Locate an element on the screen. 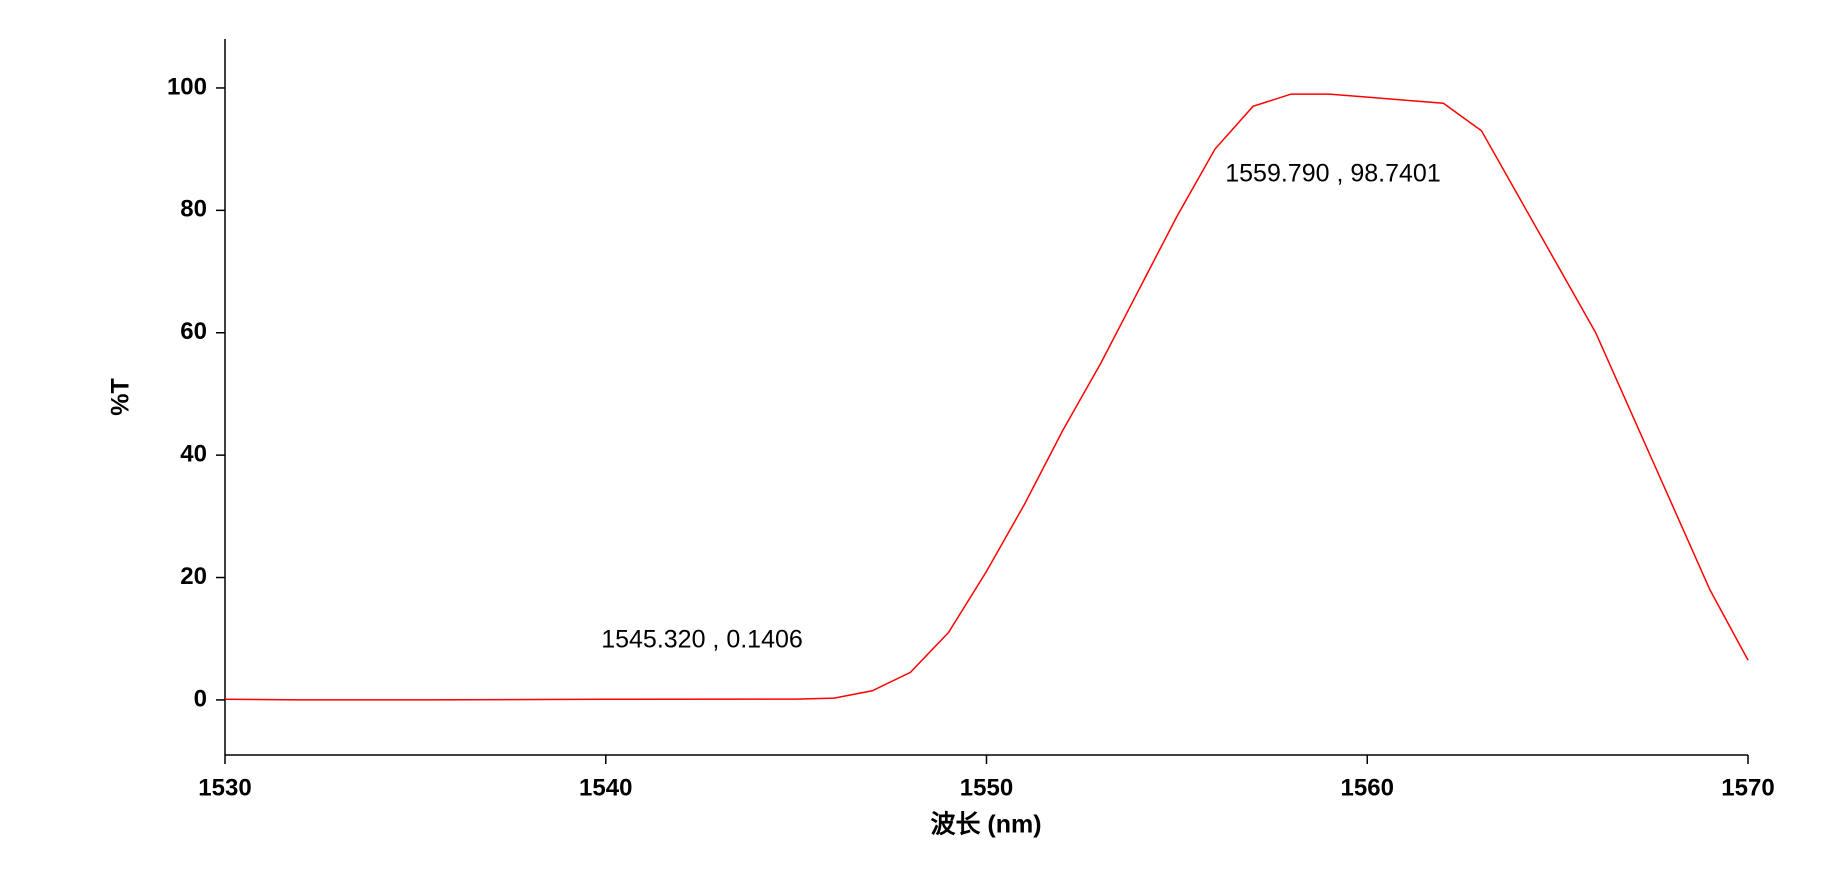 The height and width of the screenshot is (879, 1827). x-tick-label: 1550 is located at coordinates (986, 787).